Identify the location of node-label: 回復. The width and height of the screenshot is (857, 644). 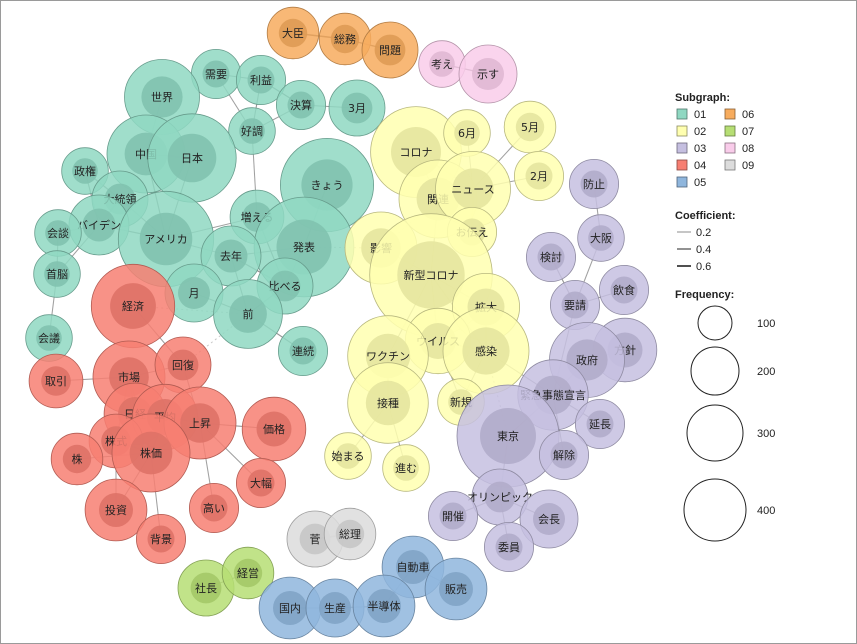
(183, 365).